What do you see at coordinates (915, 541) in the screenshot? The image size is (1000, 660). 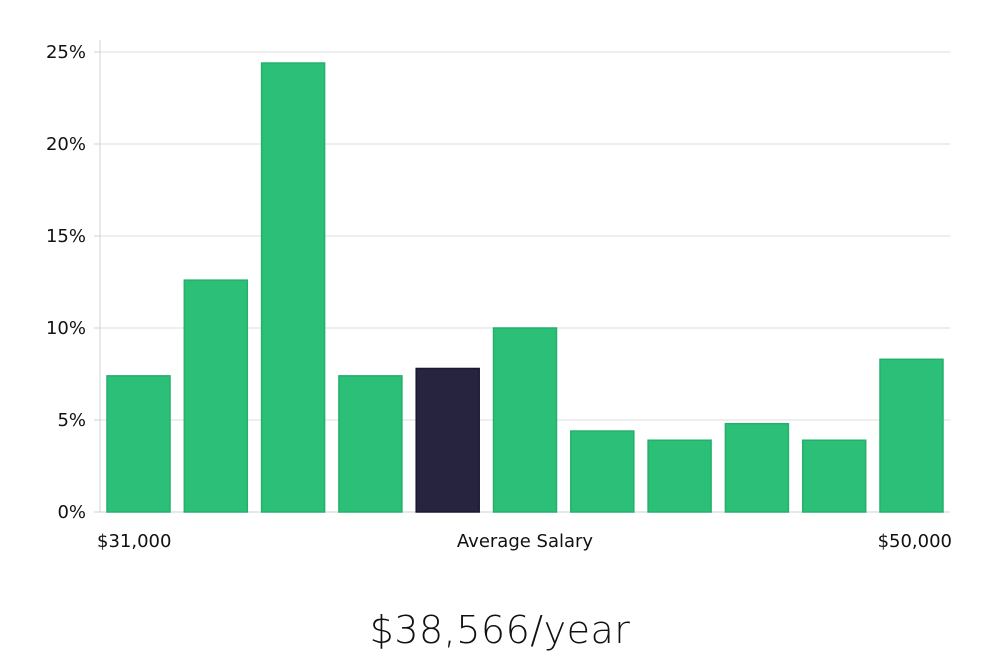 I see `x-max-label: $50,000` at bounding box center [915, 541].